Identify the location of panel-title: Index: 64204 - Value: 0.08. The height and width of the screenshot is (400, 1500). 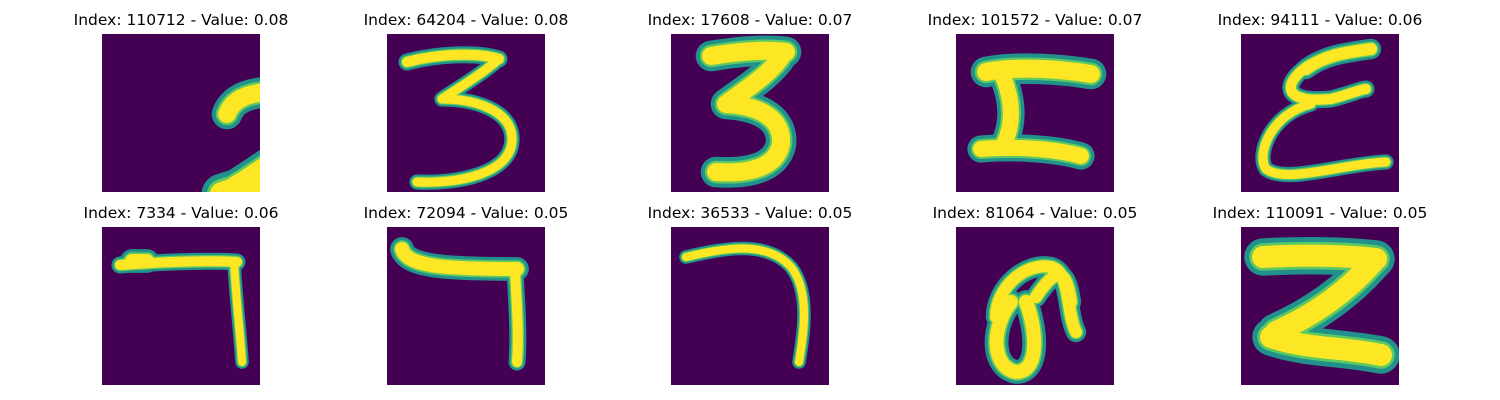
(466, 20).